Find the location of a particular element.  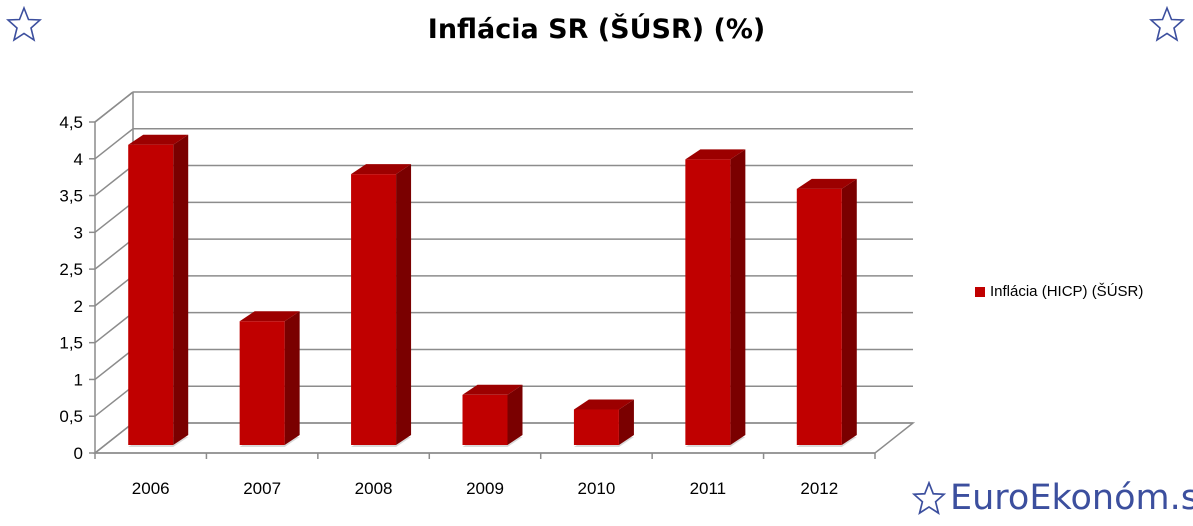

brand-logo: EuroEkonóm.sk is located at coordinates (1052, 498).